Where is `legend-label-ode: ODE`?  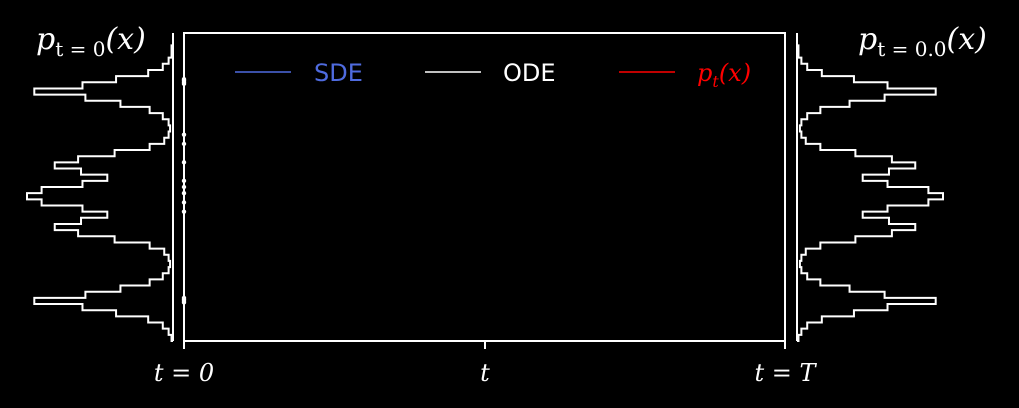 legend-label-ode: ODE is located at coordinates (529, 73).